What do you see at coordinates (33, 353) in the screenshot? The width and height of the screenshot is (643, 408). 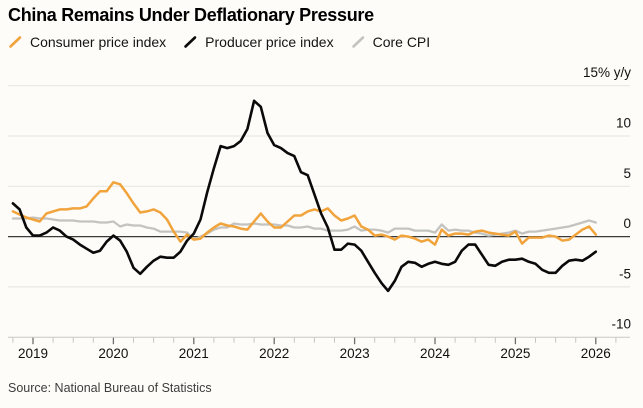 I see `x-axis-label: 2019` at bounding box center [33, 353].